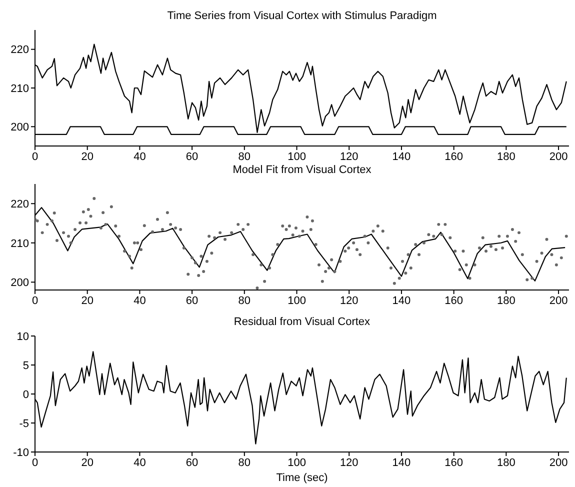 The width and height of the screenshot is (575, 487). Describe the element at coordinates (21, 452) in the screenshot. I see `y-tick-label: -10` at that location.